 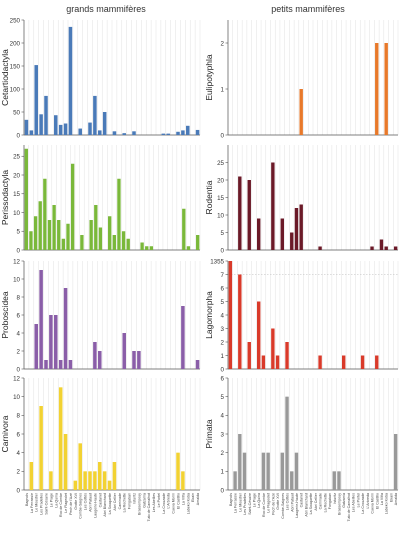 What do you see at coordinates (120, 501) in the screenshot?
I see `x-tick-label: Caminade` at bounding box center [120, 501].